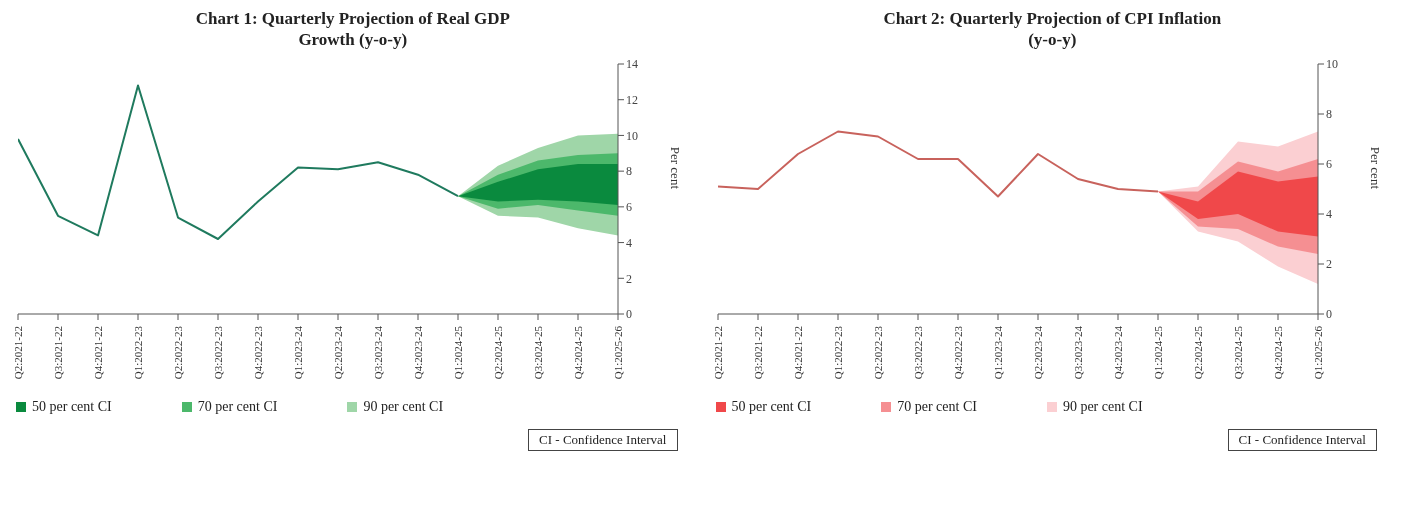 The width and height of the screenshot is (1405, 517). Describe the element at coordinates (352, 29) in the screenshot. I see `chart-title: Chart 1: Quarterly Projection of Real GDP Growth (y-o-y)` at that location.